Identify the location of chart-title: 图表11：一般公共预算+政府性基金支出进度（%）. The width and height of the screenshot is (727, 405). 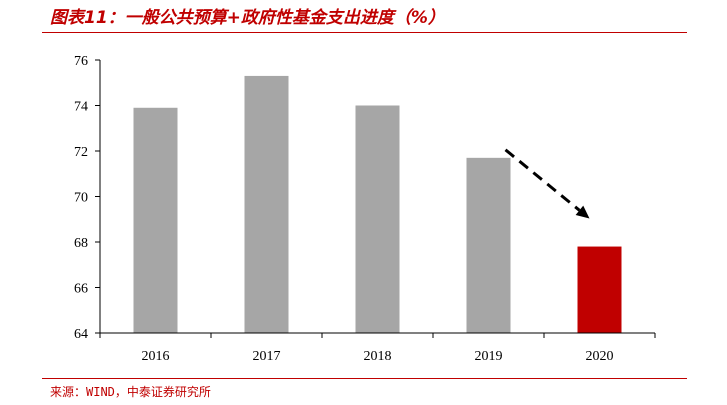
(247, 18).